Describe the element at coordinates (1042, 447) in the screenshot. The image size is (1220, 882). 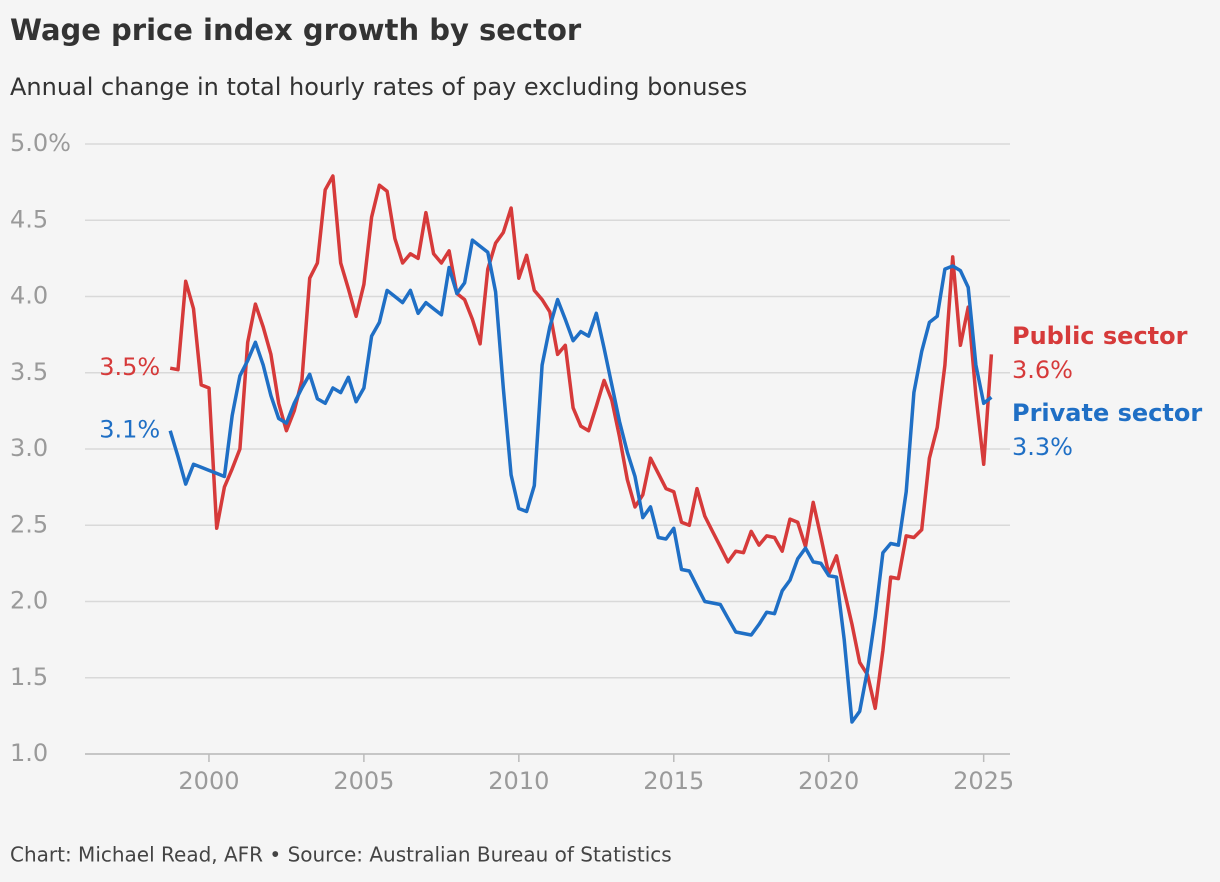
I see `end-label: 3.3%` at that location.